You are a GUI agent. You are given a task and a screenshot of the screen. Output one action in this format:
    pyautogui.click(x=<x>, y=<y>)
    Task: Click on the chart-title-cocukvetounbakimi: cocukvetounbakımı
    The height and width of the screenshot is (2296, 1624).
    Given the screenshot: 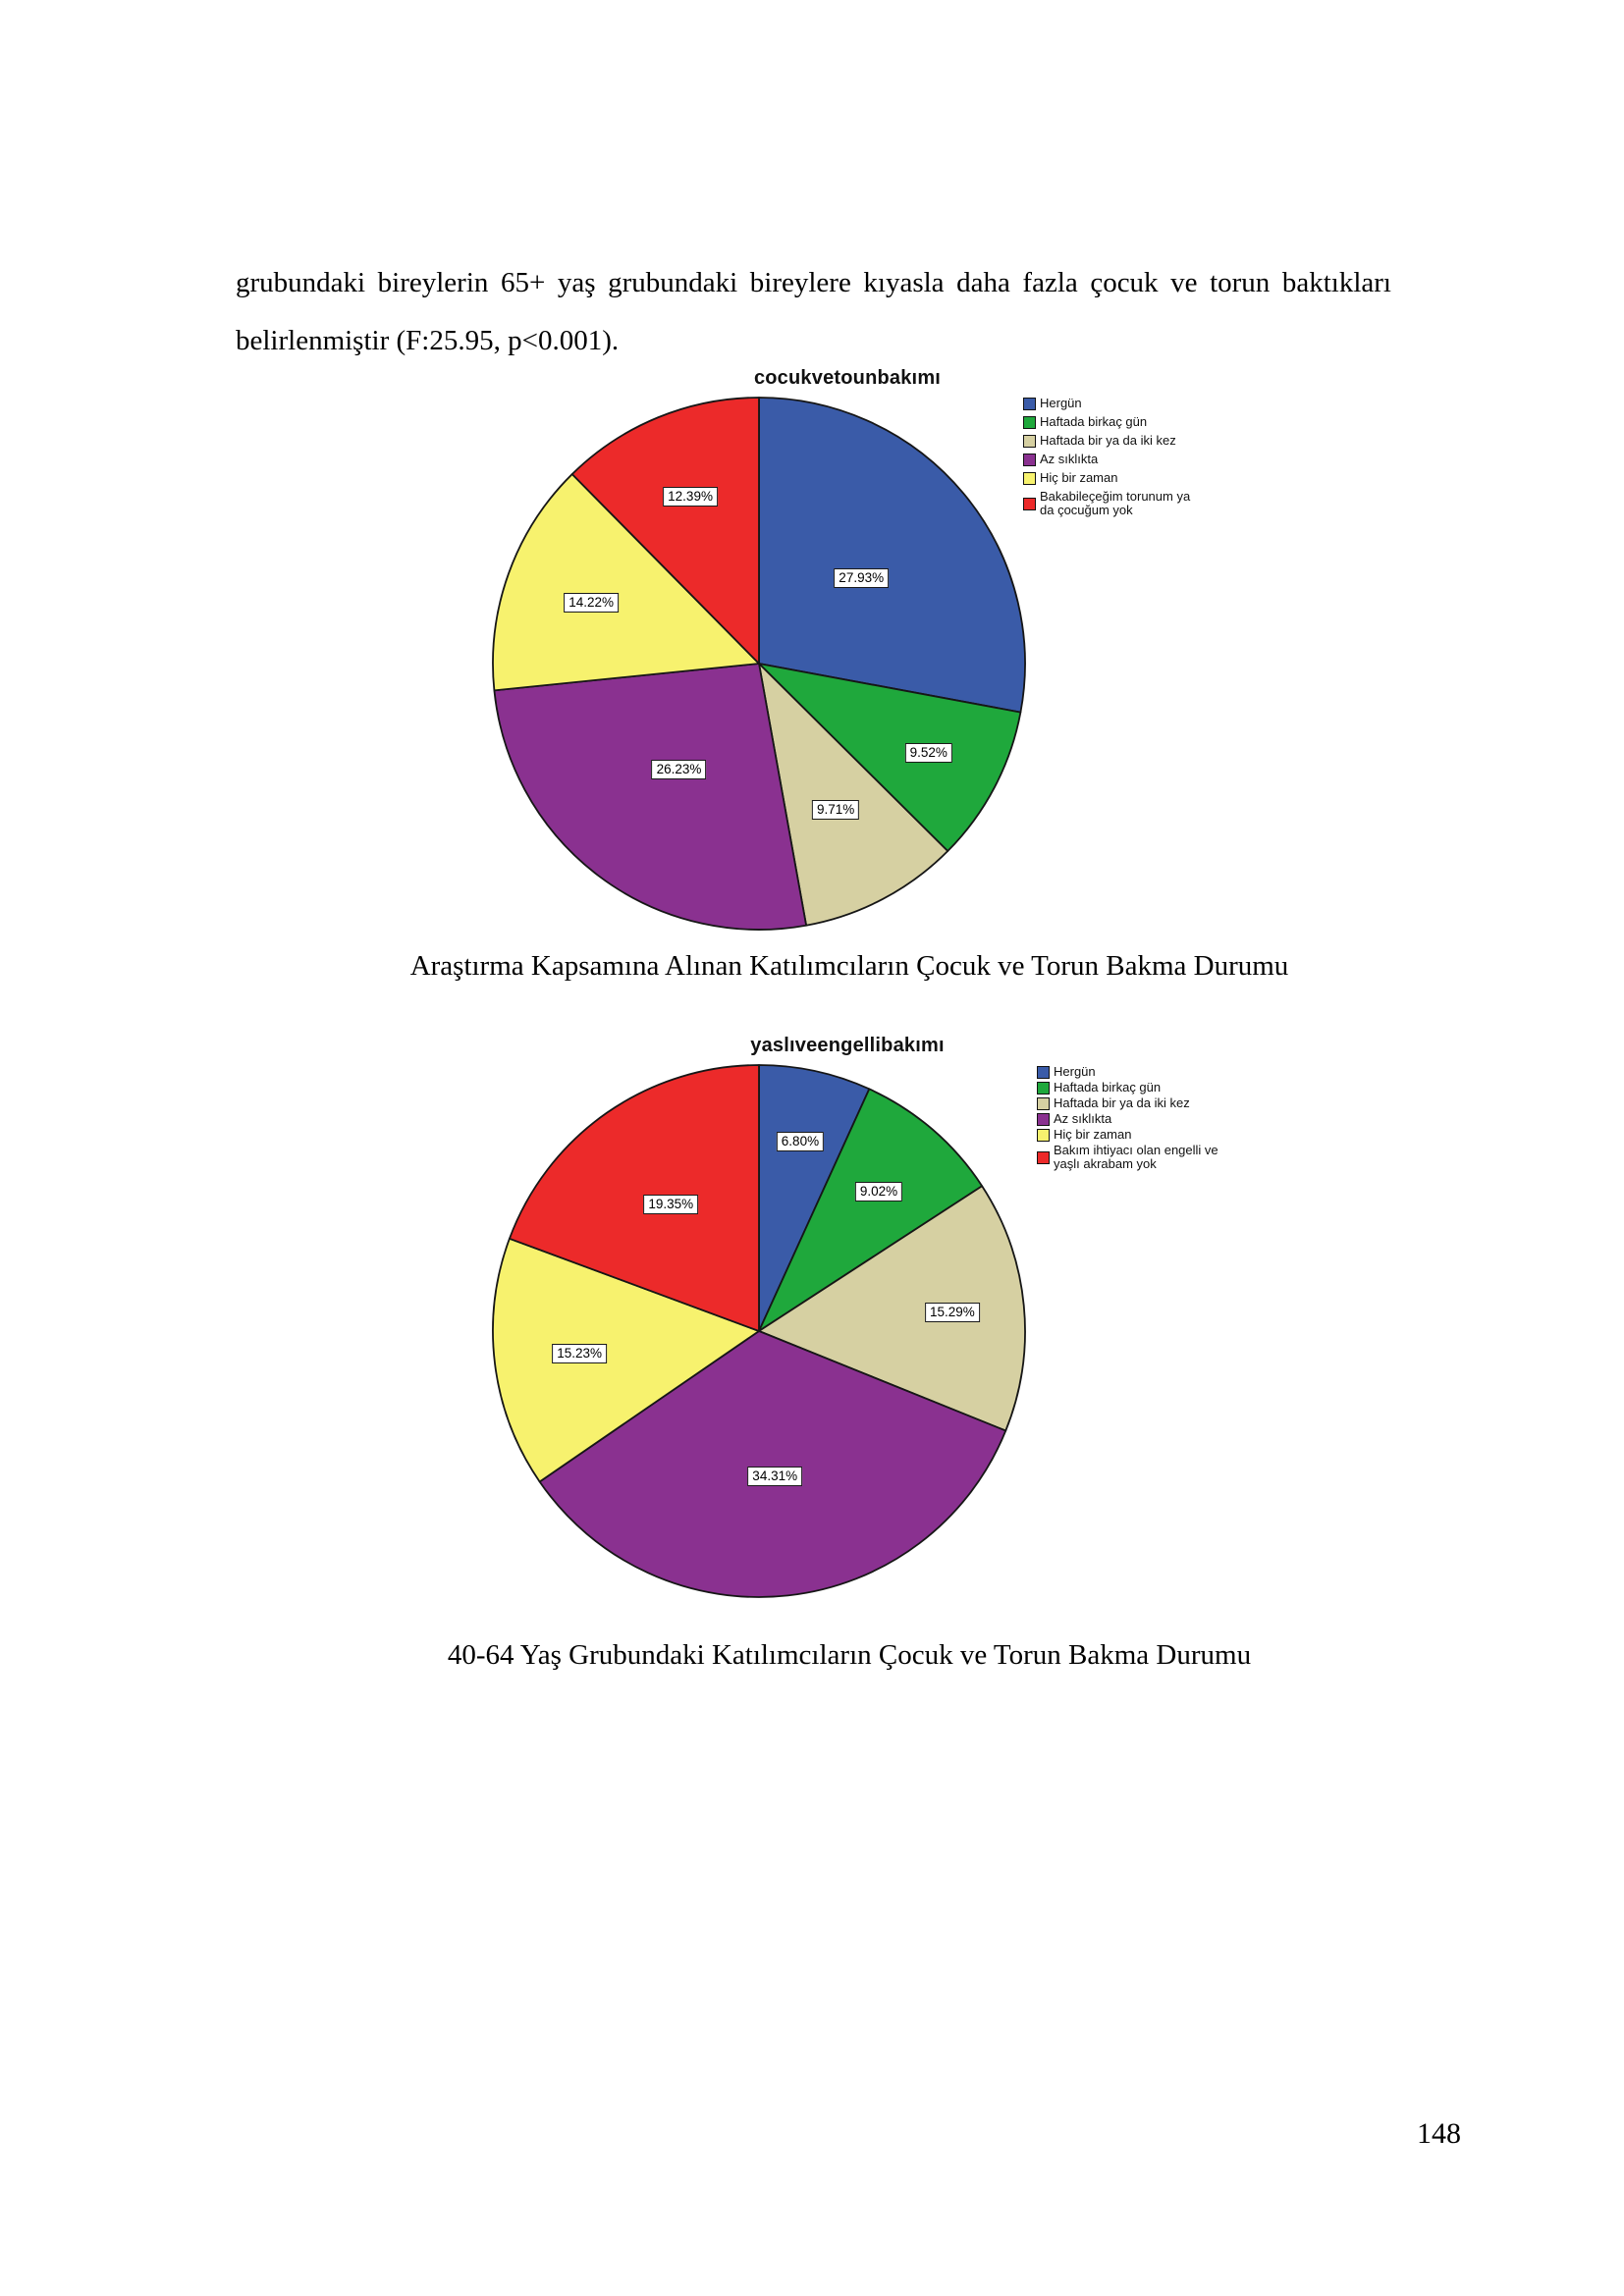 What is the action you would take?
    pyautogui.click(x=847, y=378)
    